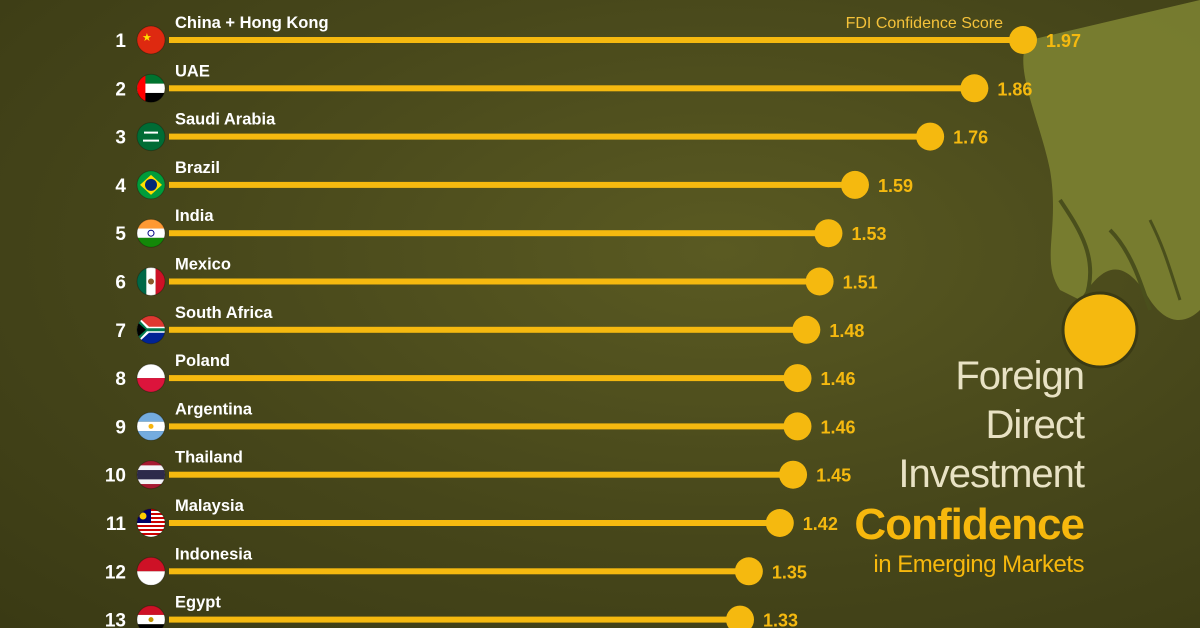  I want to click on brazil-flag-icon, so click(151, 185).